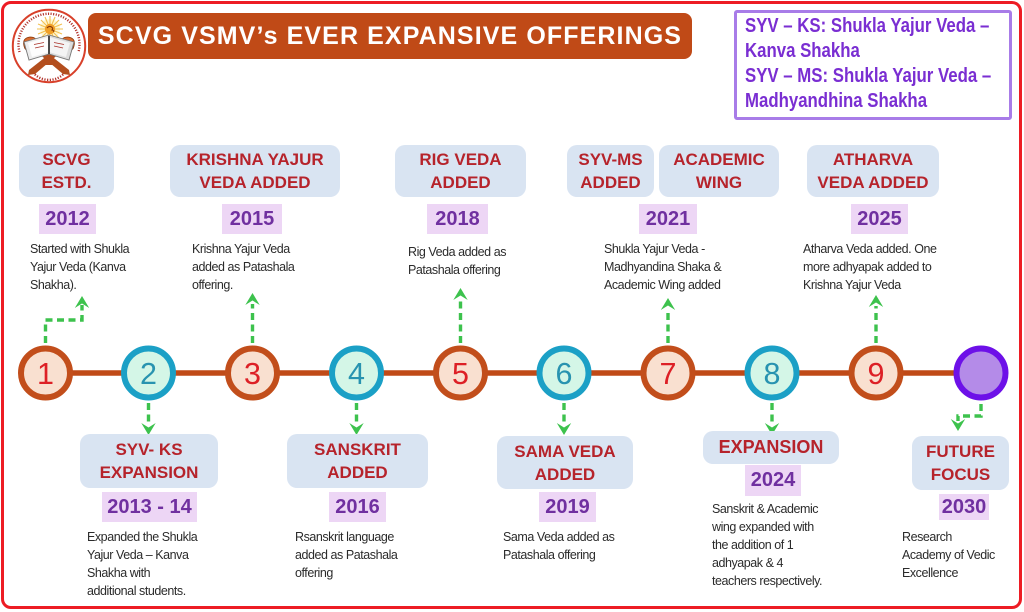 The image size is (1024, 612). What do you see at coordinates (460, 374) in the screenshot?
I see `svg-text: 5` at bounding box center [460, 374].